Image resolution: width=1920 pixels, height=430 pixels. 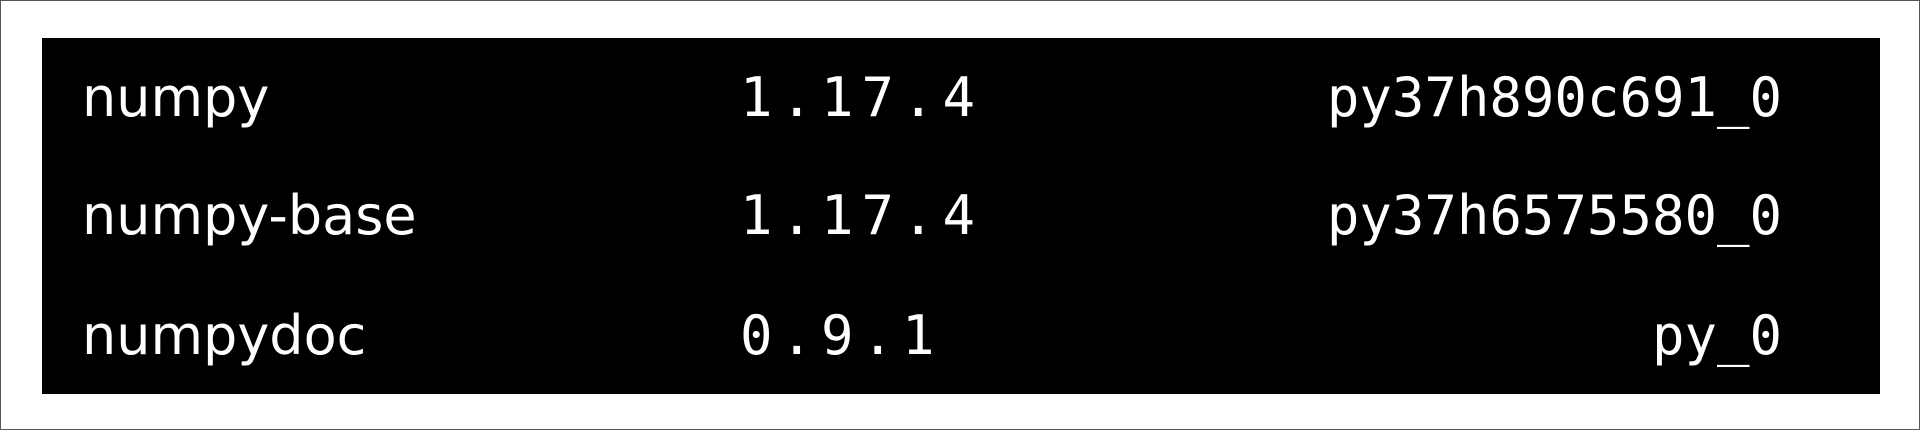 What do you see at coordinates (841, 335) in the screenshot?
I see `package-version: 0.9.1` at bounding box center [841, 335].